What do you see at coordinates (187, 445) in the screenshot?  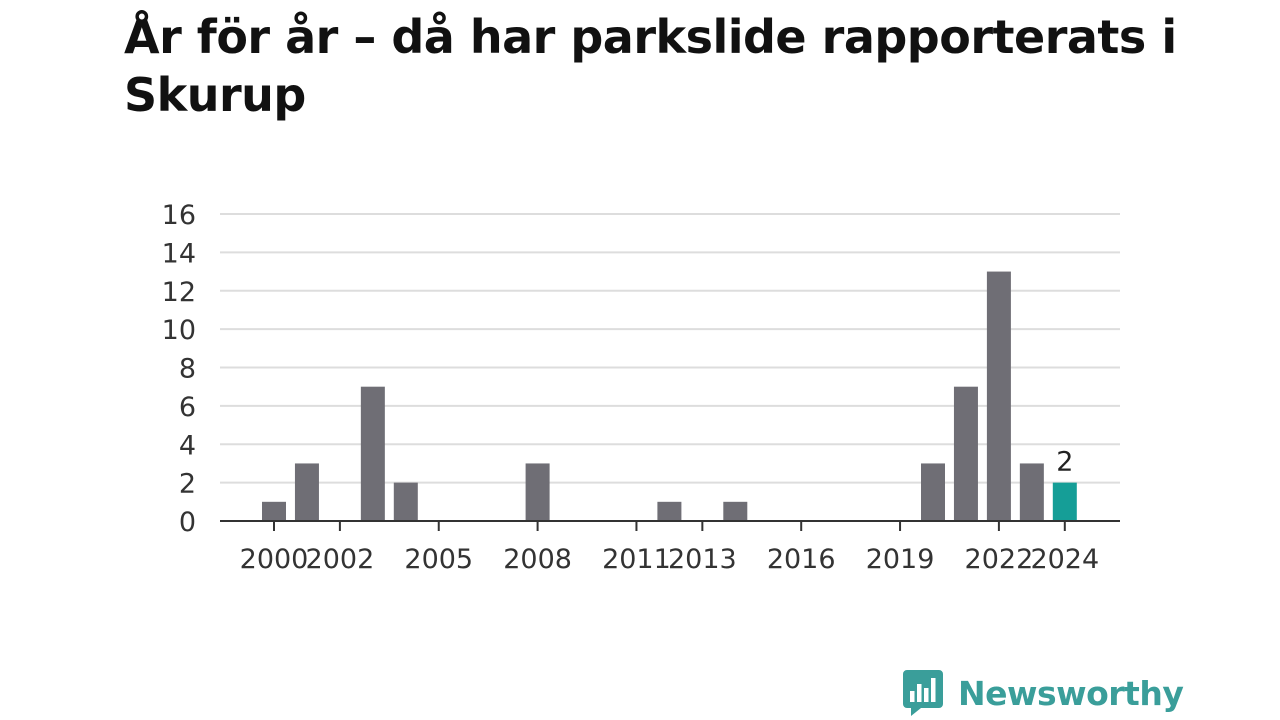 I see `y-tick-label: 4` at bounding box center [187, 445].